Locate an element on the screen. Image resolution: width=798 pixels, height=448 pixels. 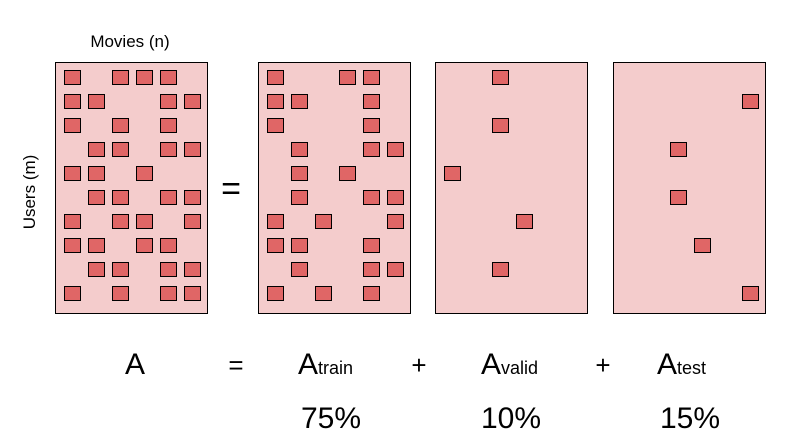
share-label: 15% is located at coordinates (690, 418).